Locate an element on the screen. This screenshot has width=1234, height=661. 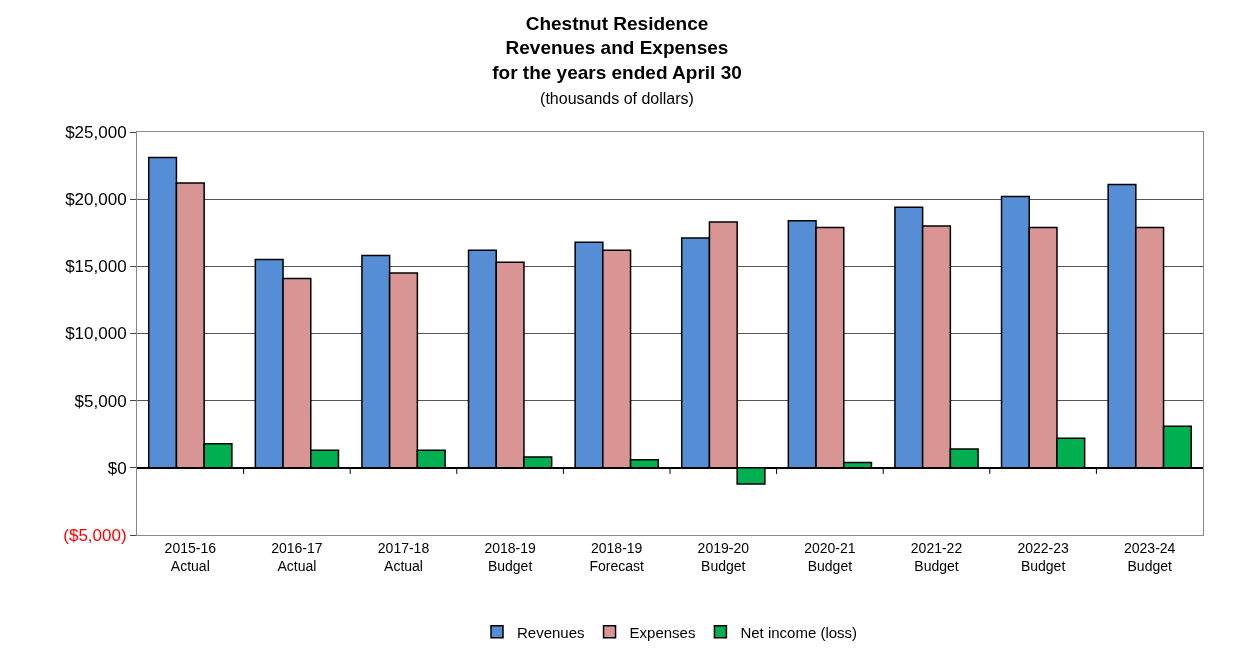
x-tick-label: 2017-18 Actual is located at coordinates (403, 556).